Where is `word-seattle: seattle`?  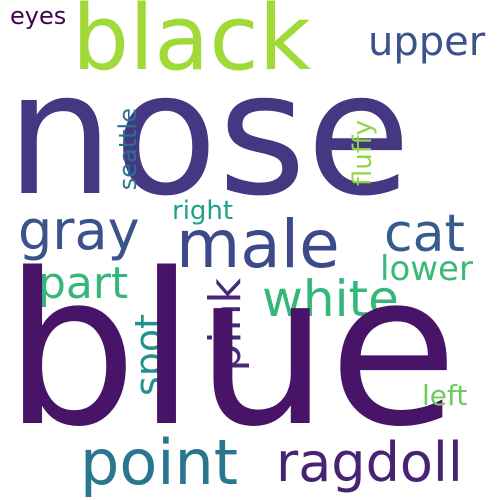 word-seattle: seattle is located at coordinates (128, 149).